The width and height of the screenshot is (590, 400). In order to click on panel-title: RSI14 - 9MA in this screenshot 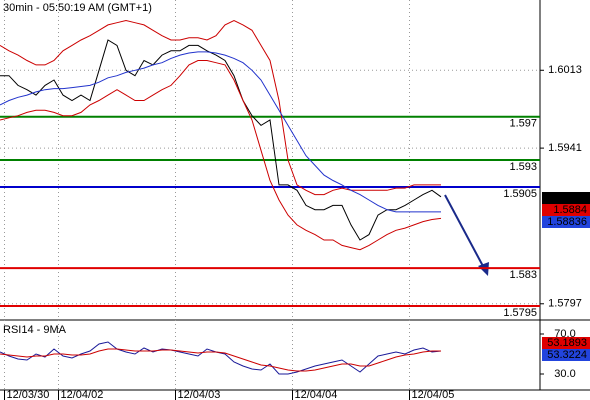, I will do `click(35, 330)`.